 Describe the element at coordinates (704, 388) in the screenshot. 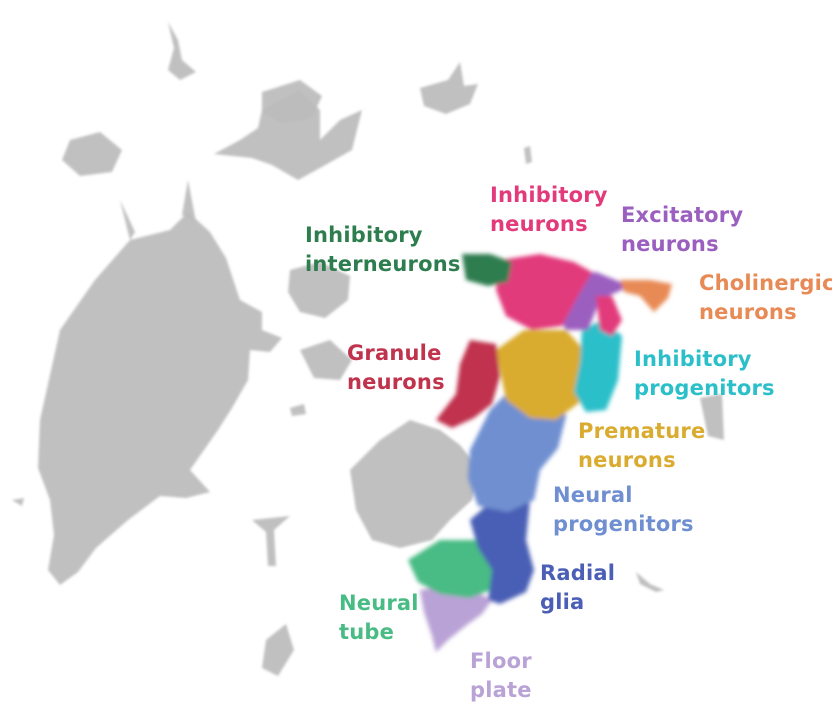

I see `label-inhibitory-progenitors-line2: progenitors` at that location.